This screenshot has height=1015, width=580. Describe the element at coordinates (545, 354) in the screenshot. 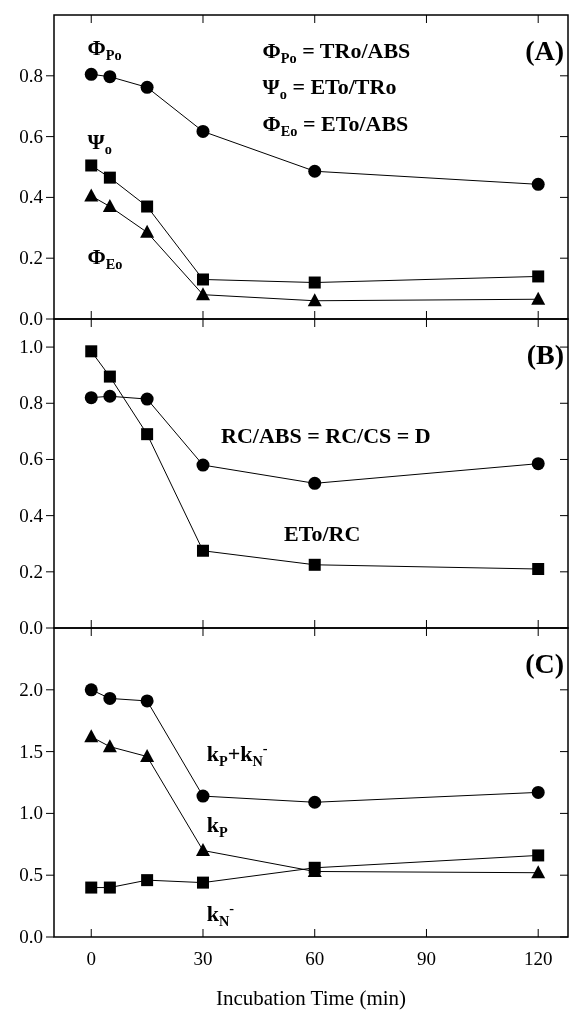

I see `annotation: (B)` at that location.